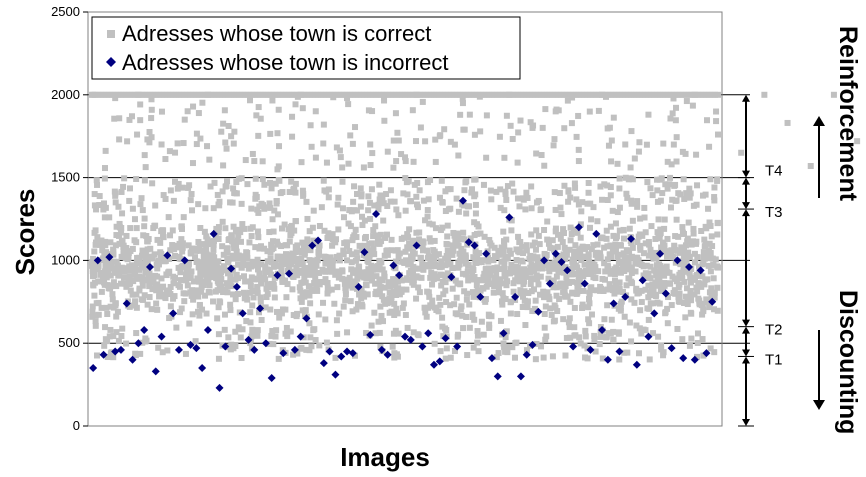 This screenshot has height=477, width=866. I want to click on y-tick-label: 500, so click(69, 342).